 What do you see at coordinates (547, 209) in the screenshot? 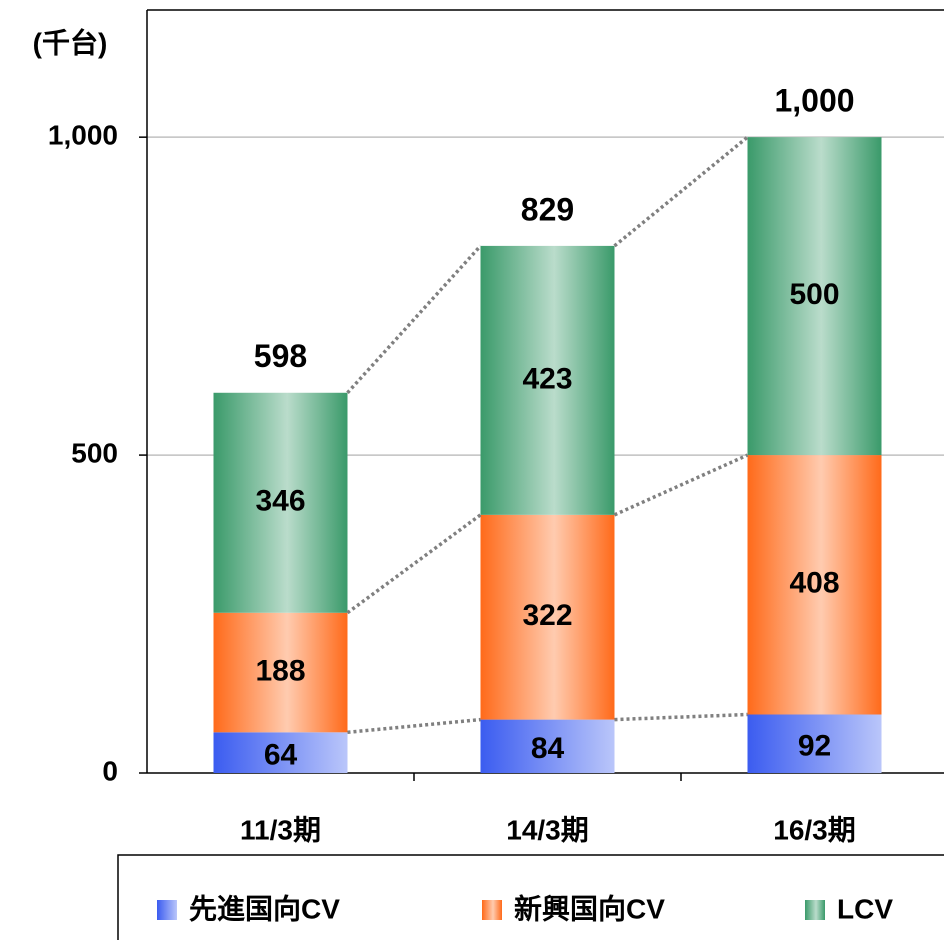
I see `total-label: 829` at bounding box center [547, 209].